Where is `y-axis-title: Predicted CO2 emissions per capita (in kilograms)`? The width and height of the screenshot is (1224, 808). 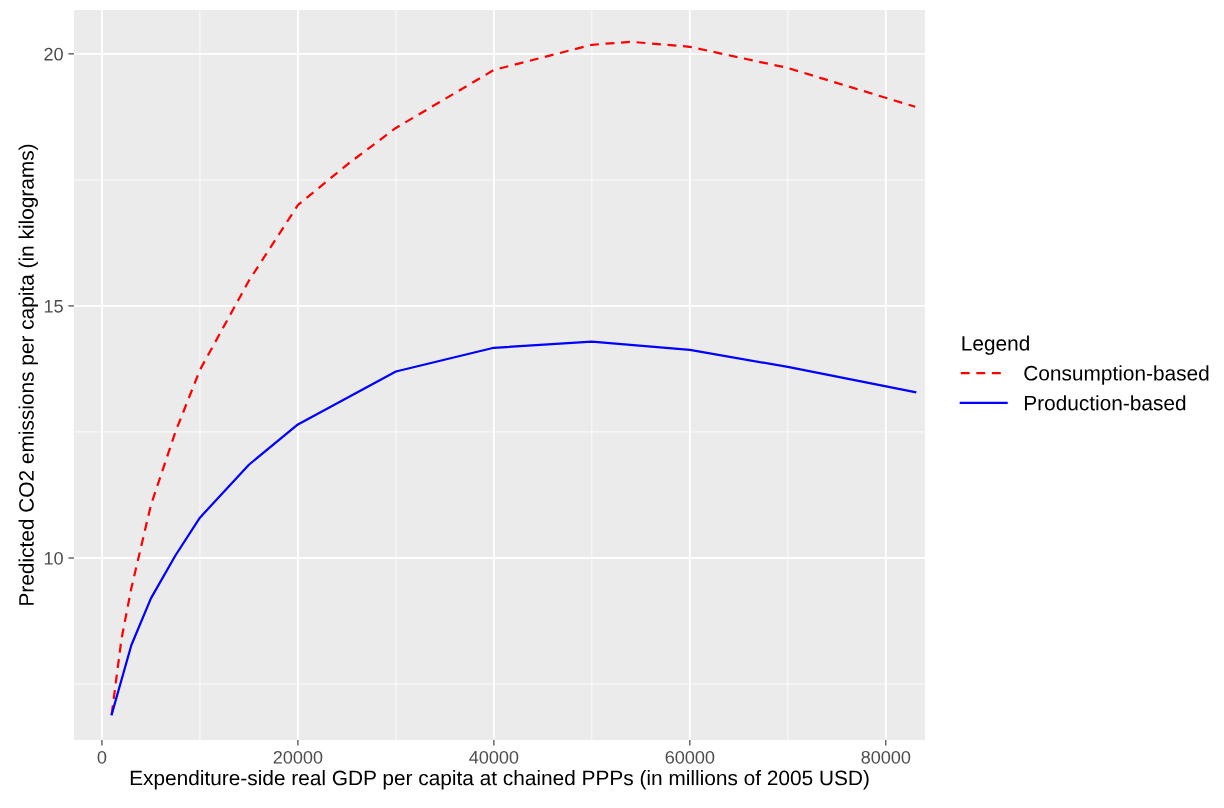
y-axis-title: Predicted CO2 emissions per capita (in kilograms) is located at coordinates (28, 374).